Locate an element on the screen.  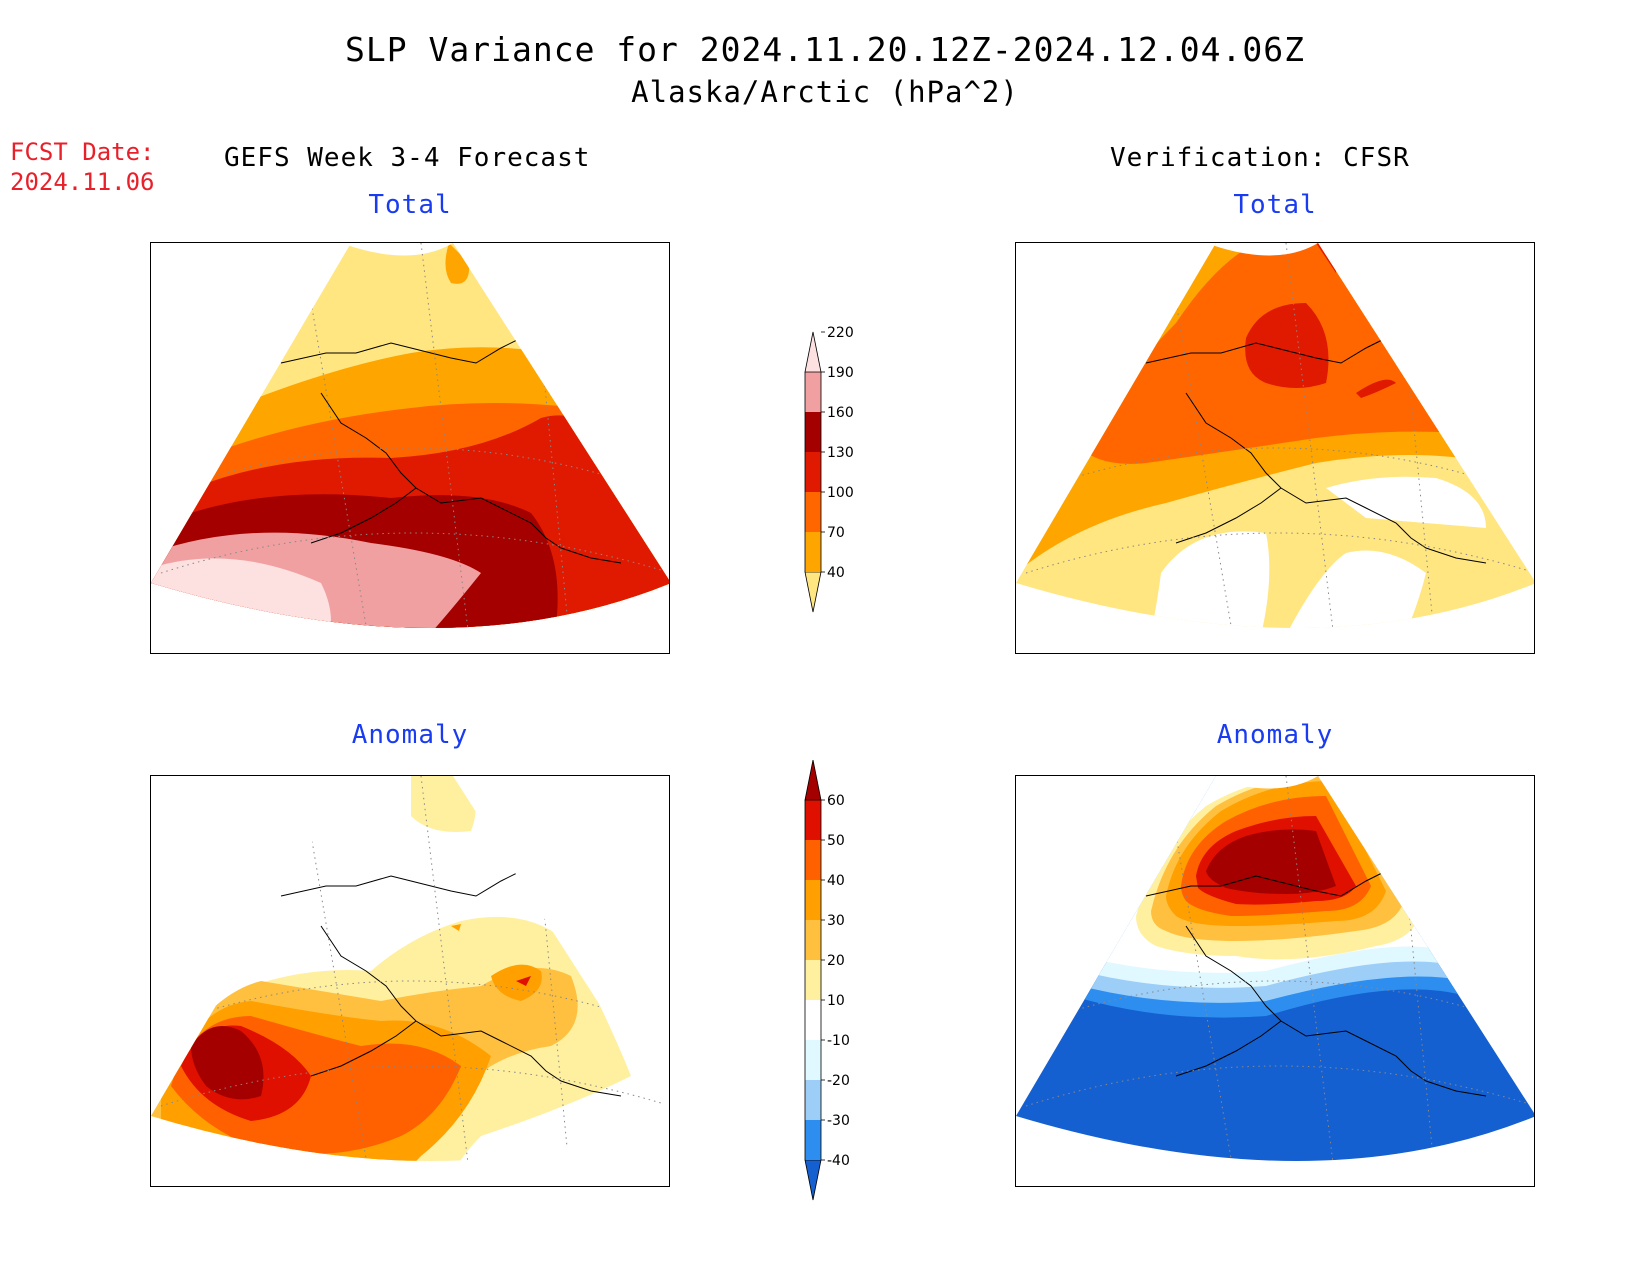
total-colorbar-tick-label: 40 is located at coordinates (836, 573).